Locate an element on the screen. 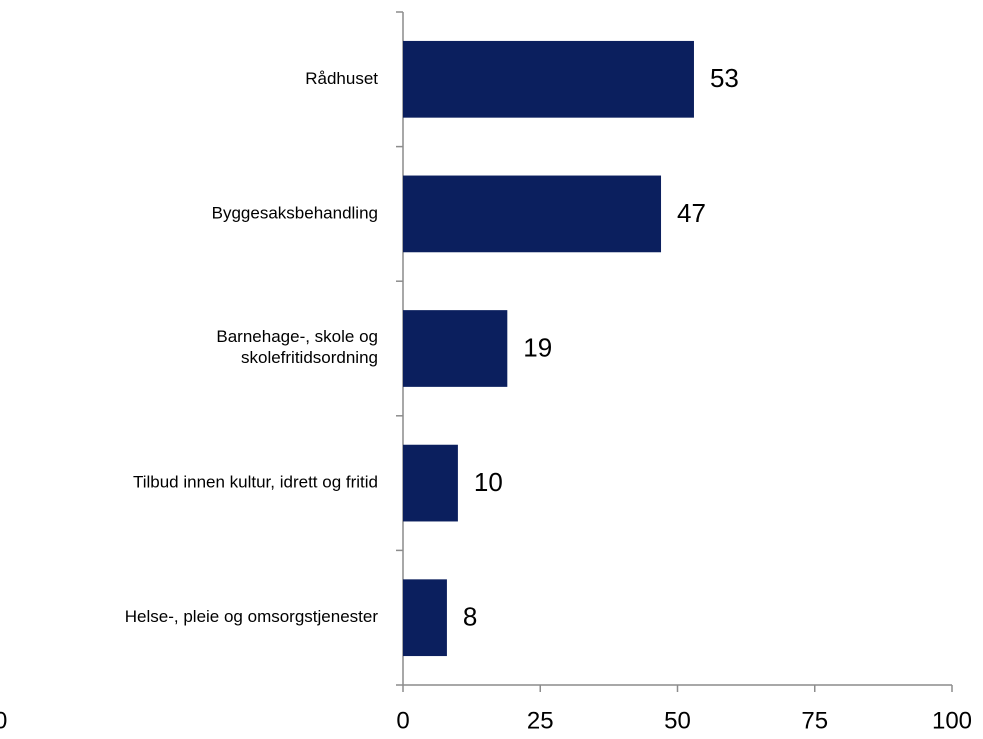 The height and width of the screenshot is (739, 983). category-label: Barnehage-, skole og skolefritidsordning is located at coordinates (297, 347).